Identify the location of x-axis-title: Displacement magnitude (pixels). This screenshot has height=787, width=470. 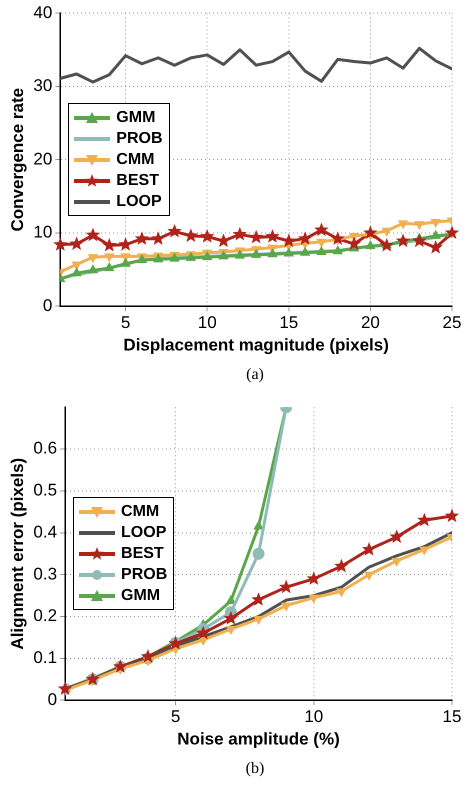
(256, 344).